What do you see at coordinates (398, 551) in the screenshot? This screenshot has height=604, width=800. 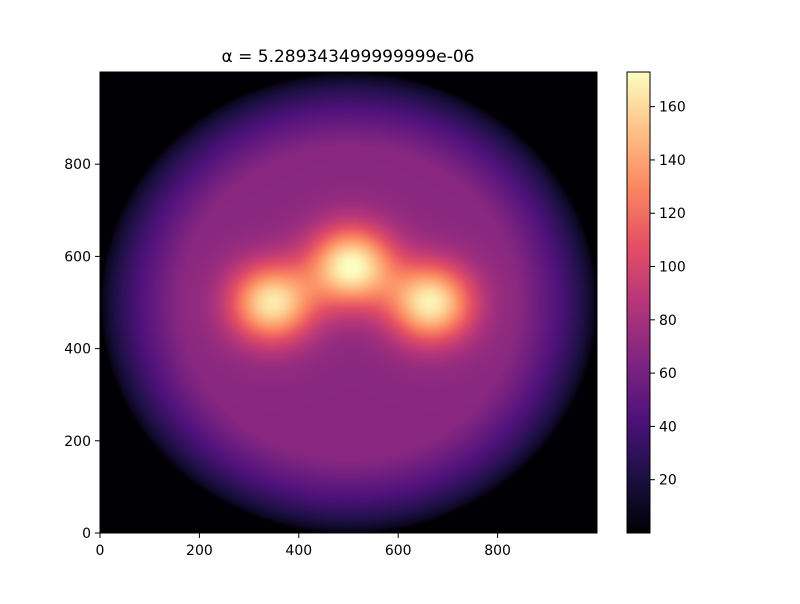 I see `x-tick-label: 600` at bounding box center [398, 551].